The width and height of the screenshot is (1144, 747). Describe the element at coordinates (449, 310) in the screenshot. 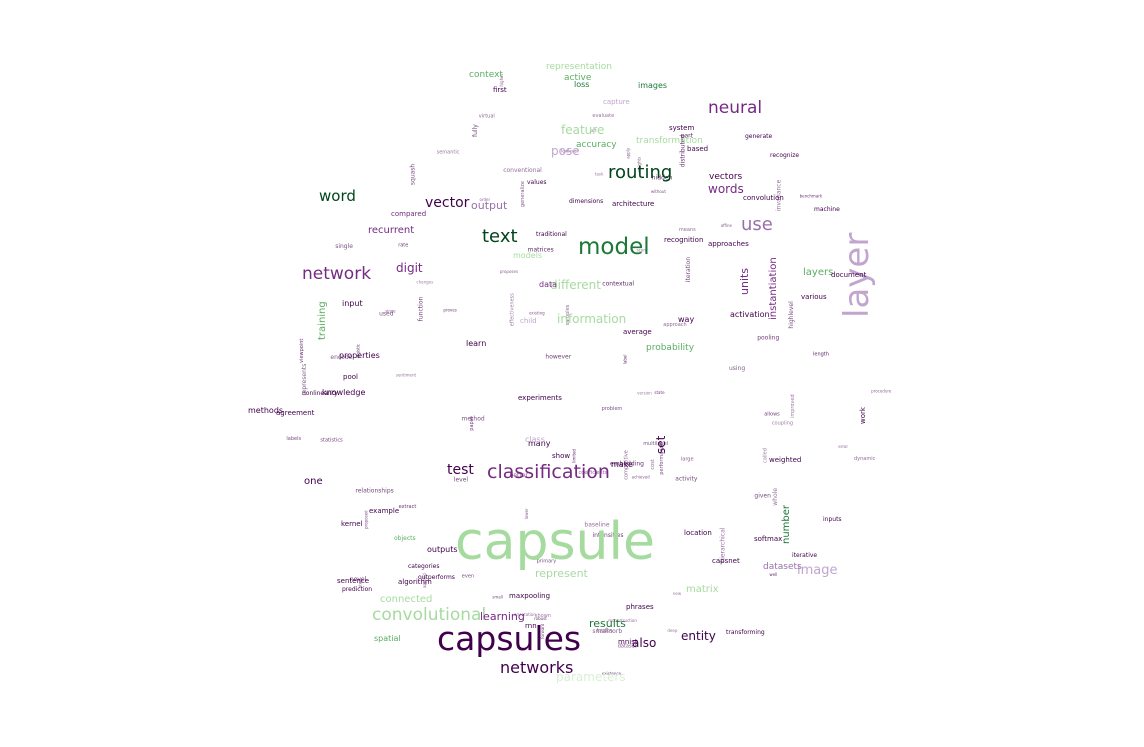

I see `cloud-word-proves: proves` at that location.